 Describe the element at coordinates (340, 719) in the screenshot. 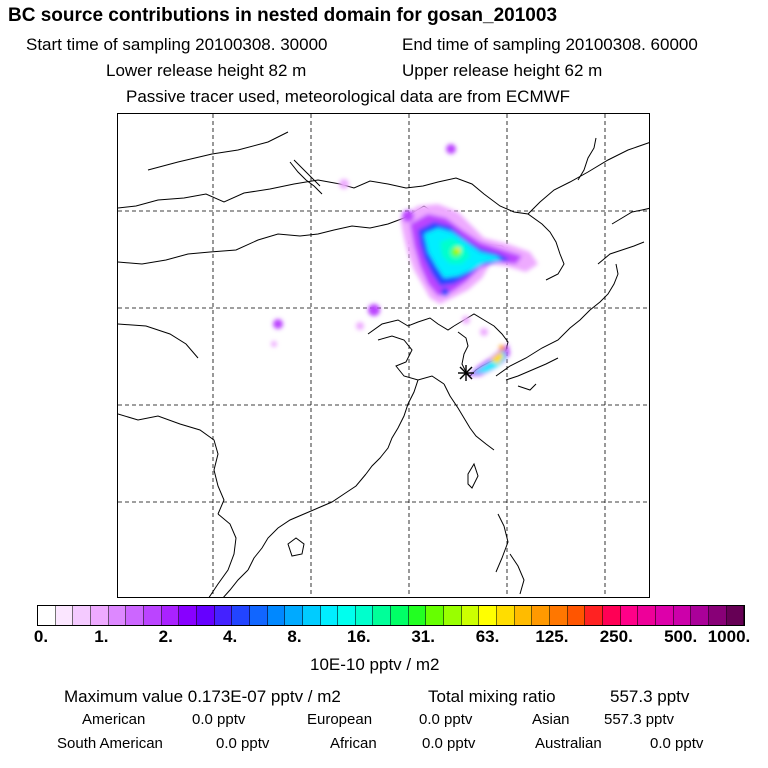

I see `region-european-name: European` at that location.